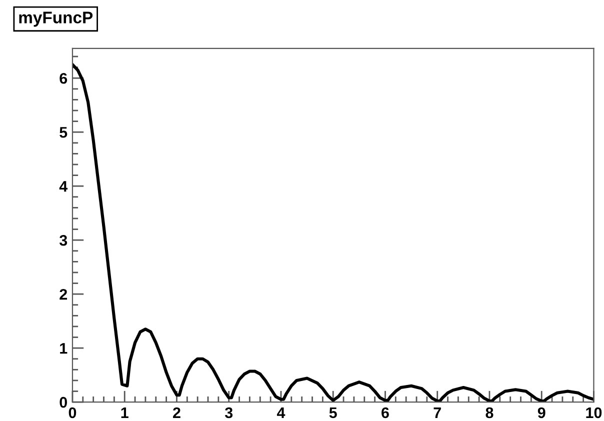 The height and width of the screenshot is (421, 604). Describe the element at coordinates (63, 186) in the screenshot. I see `y-tick-label: 4` at that location.